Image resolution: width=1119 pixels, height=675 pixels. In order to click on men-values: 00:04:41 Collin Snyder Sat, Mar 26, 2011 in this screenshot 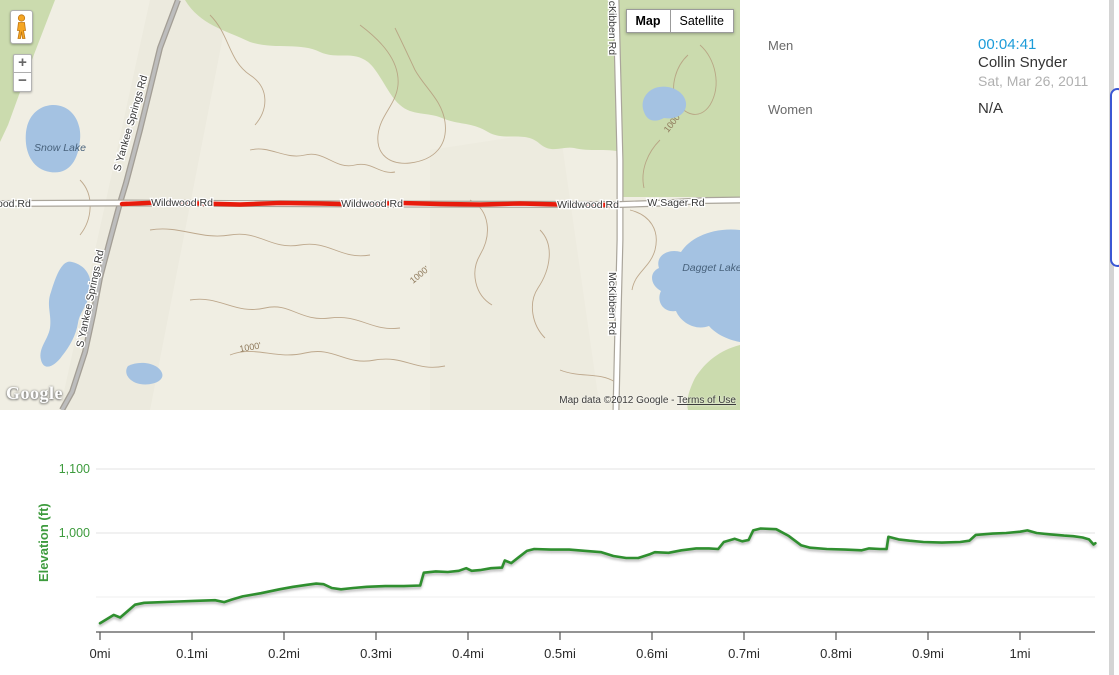, I will do `click(1033, 63)`.